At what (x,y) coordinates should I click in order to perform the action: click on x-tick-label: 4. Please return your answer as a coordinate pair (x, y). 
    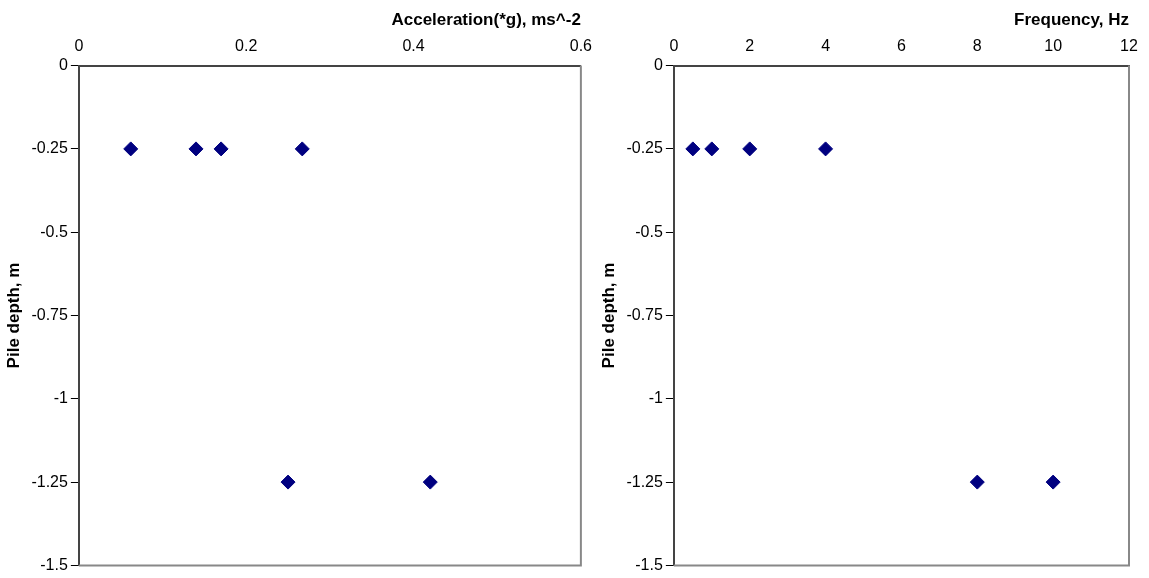
    Looking at the image, I should click on (826, 46).